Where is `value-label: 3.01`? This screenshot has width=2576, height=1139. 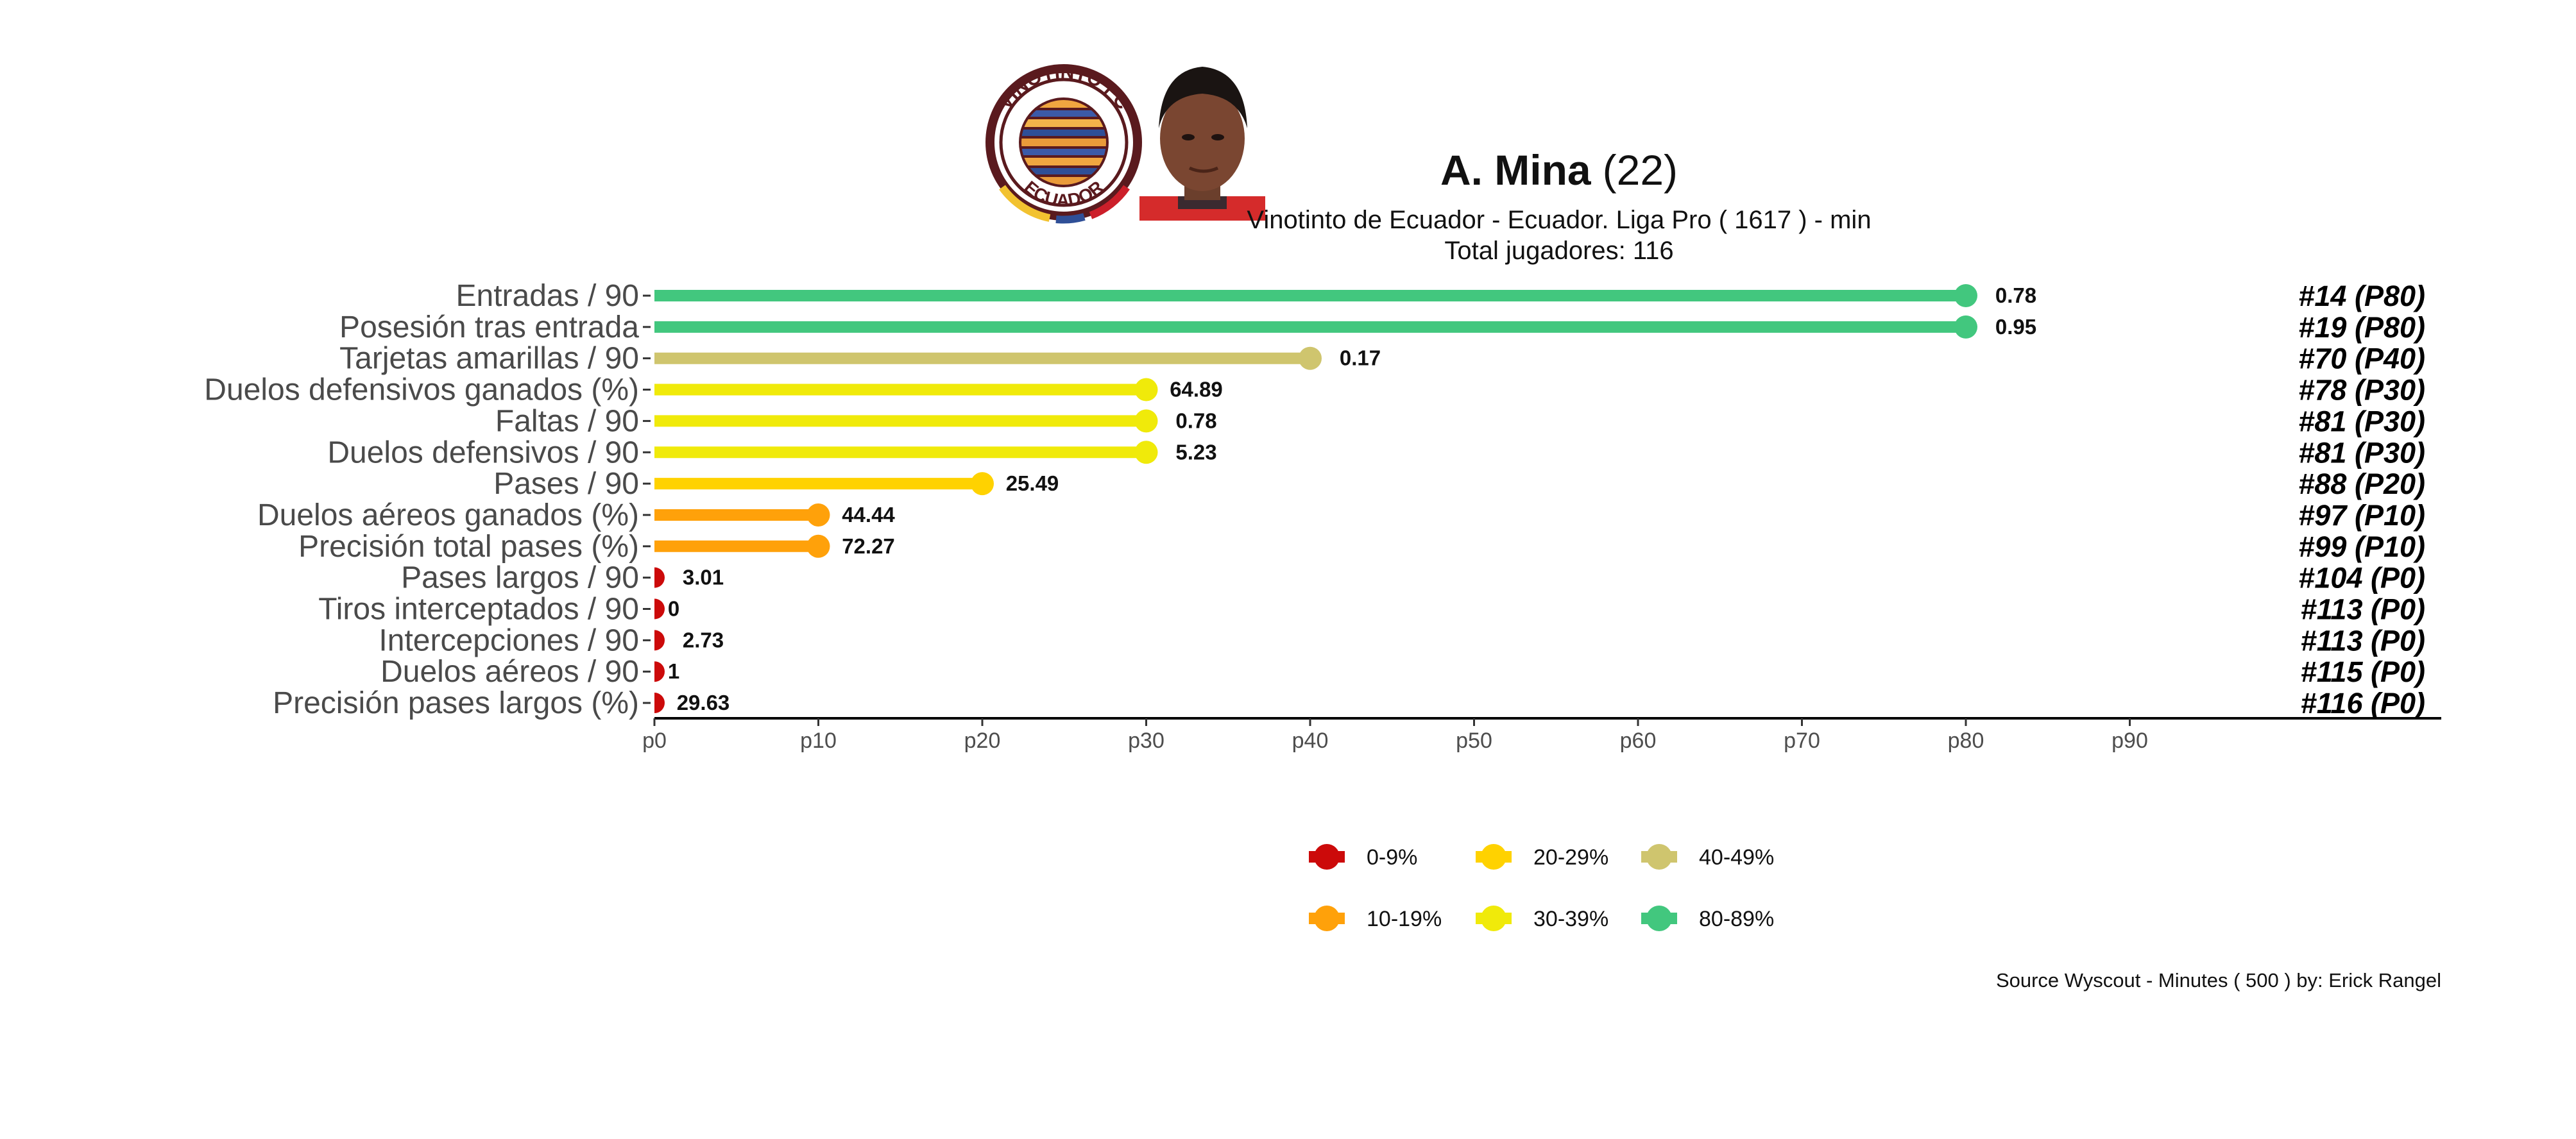
value-label: 3.01 is located at coordinates (703, 577).